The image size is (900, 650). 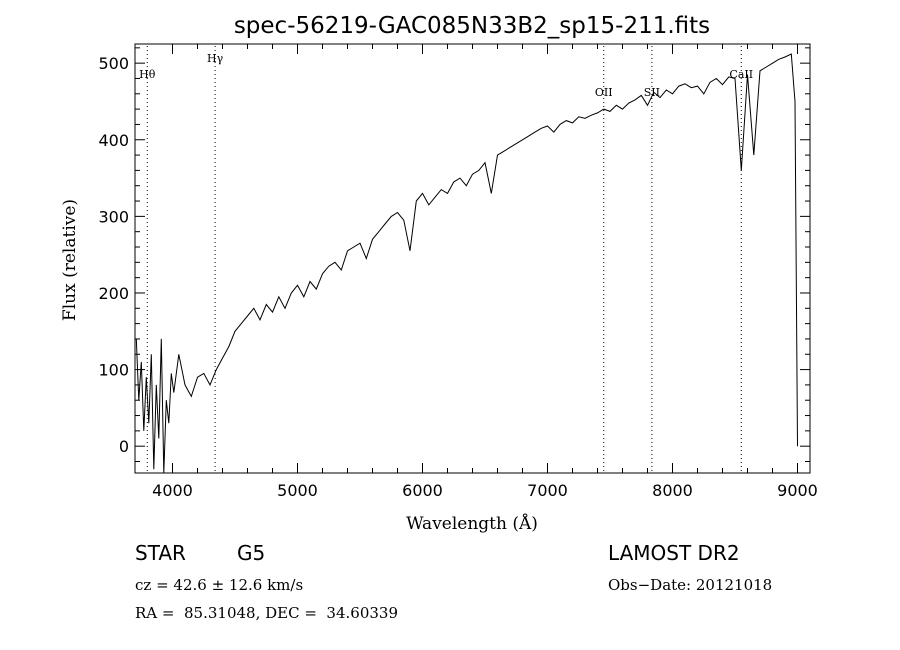 What do you see at coordinates (674, 553) in the screenshot?
I see `survey-name: LAMOST DR2` at bounding box center [674, 553].